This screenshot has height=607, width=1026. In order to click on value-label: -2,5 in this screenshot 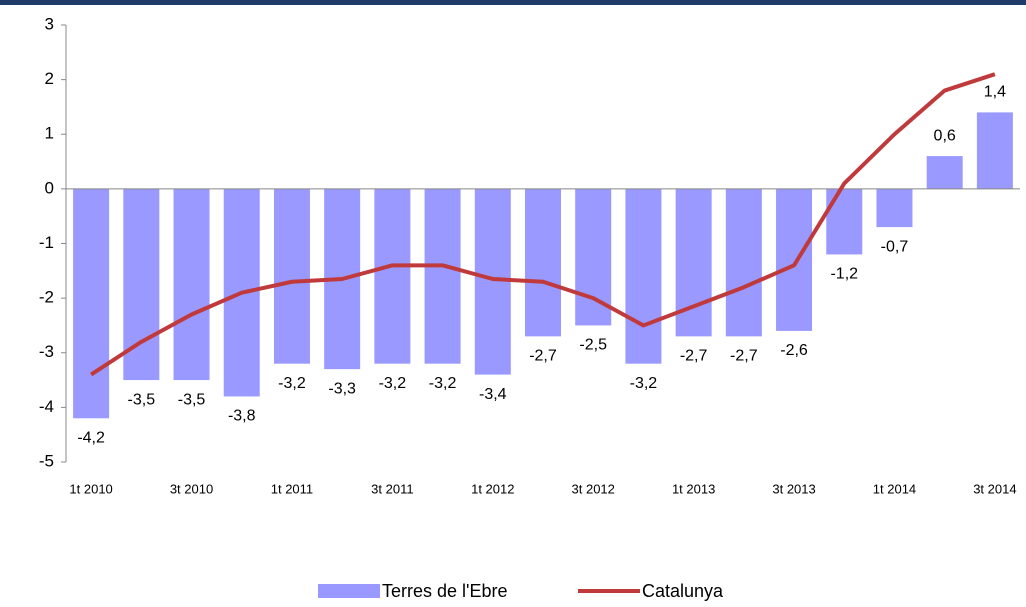, I will do `click(593, 345)`.